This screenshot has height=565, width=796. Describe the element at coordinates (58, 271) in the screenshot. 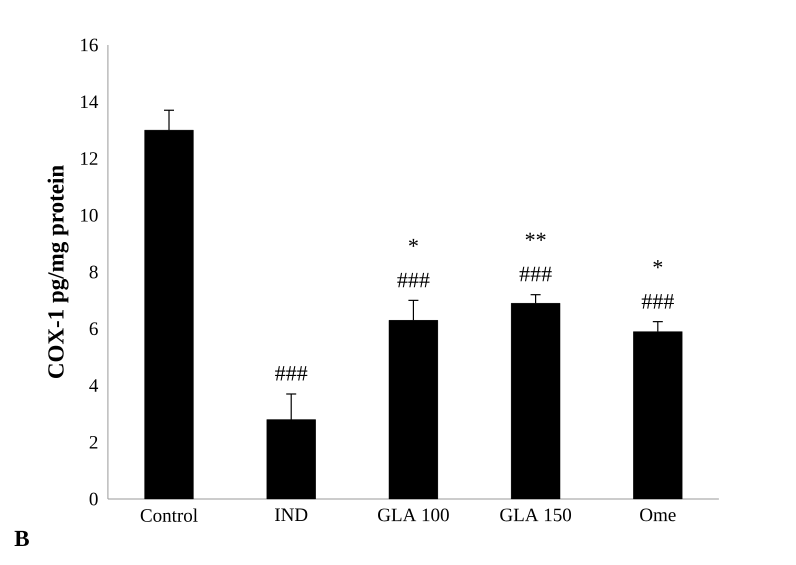

I see `y-axis-title: COX-1 pg/mg protein` at that location.